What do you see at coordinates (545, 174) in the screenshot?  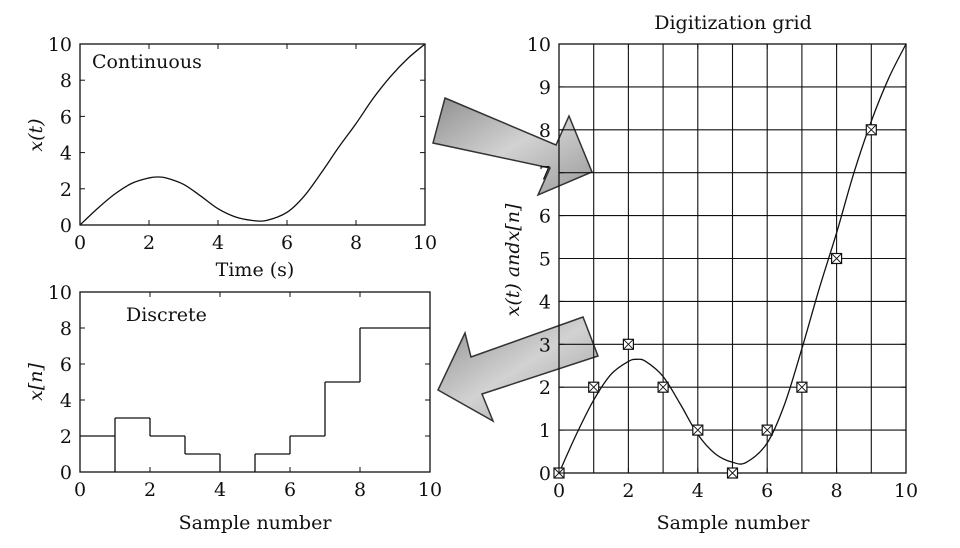 I see `y-tick-label: 7` at bounding box center [545, 174].